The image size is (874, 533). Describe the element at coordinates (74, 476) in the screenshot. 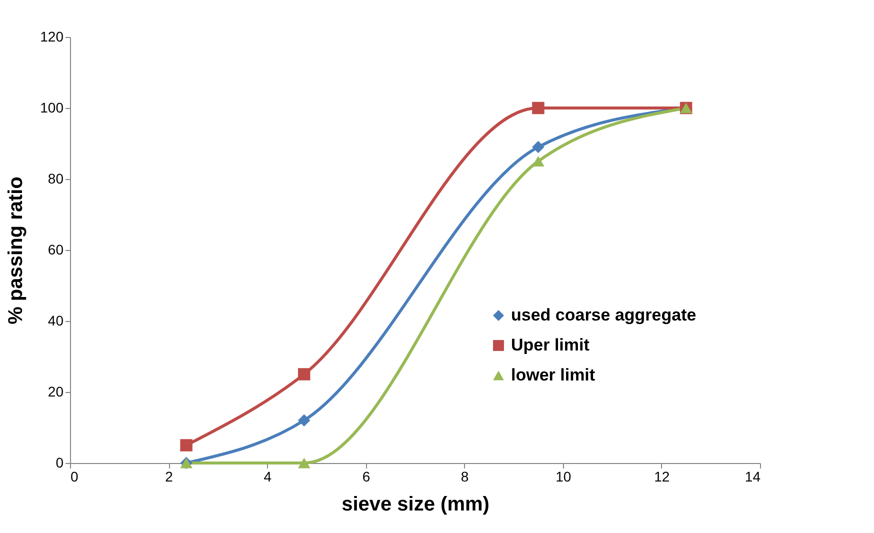

I see `x-tick-label: 0` at that location.